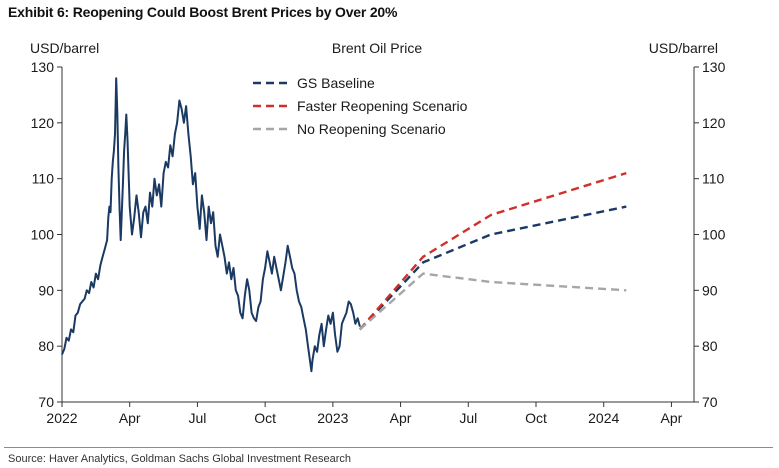 The image size is (779, 468). What do you see at coordinates (43, 235) in the screenshot?
I see `y-tick-label-left: 100` at bounding box center [43, 235].